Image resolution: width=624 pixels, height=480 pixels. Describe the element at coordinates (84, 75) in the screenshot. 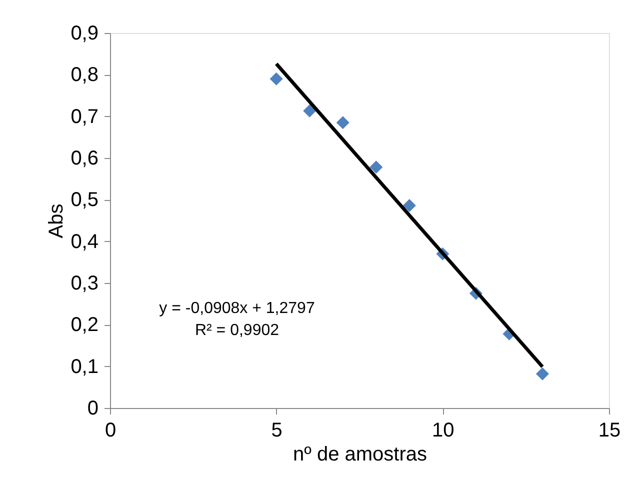

I see `y-tick-label: 0,8` at that location.